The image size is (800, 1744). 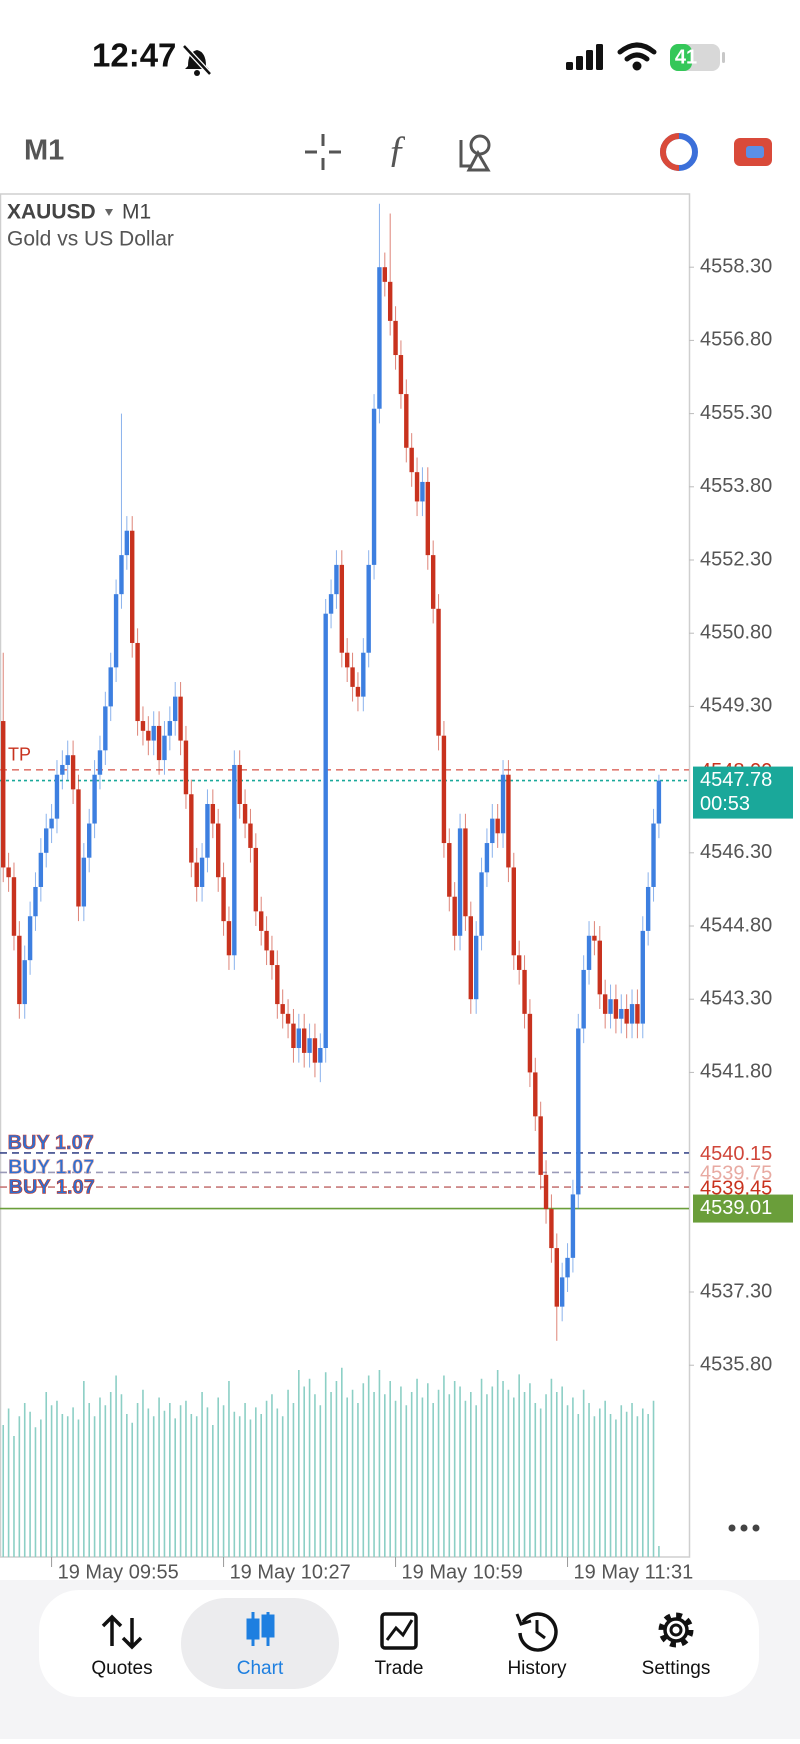 I want to click on clock: 12:47, so click(x=134, y=55).